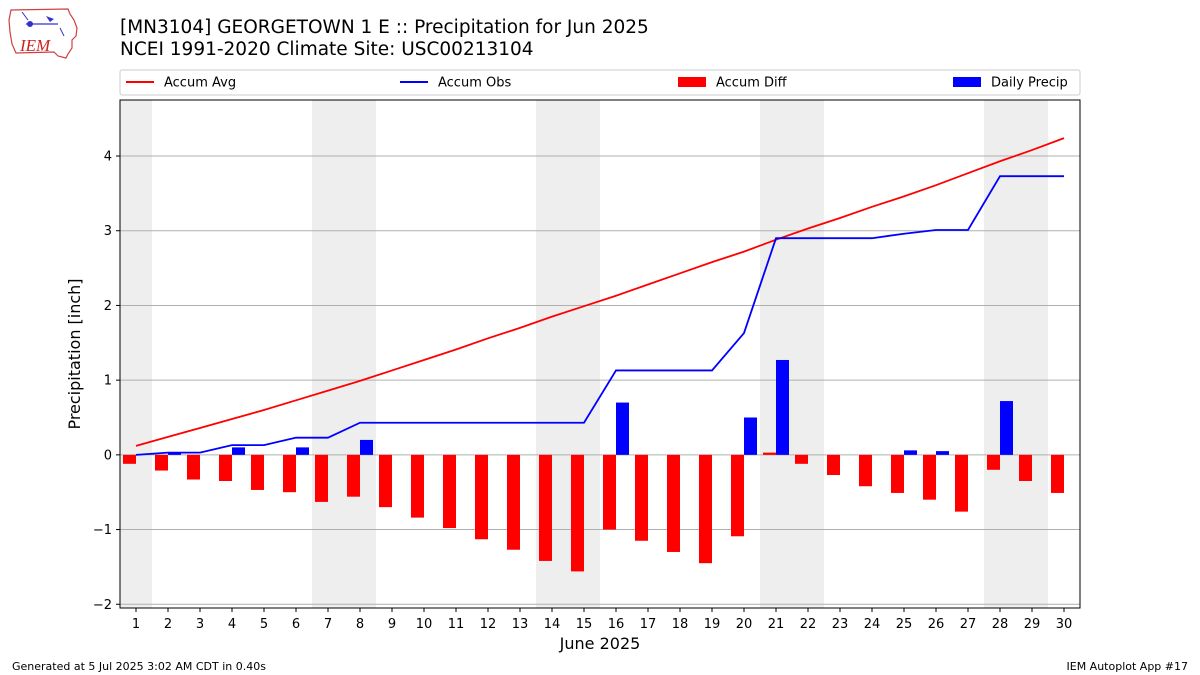 This screenshot has width=1200, height=675. Describe the element at coordinates (35, 45) in the screenshot. I see `logo-text: IEM` at that location.